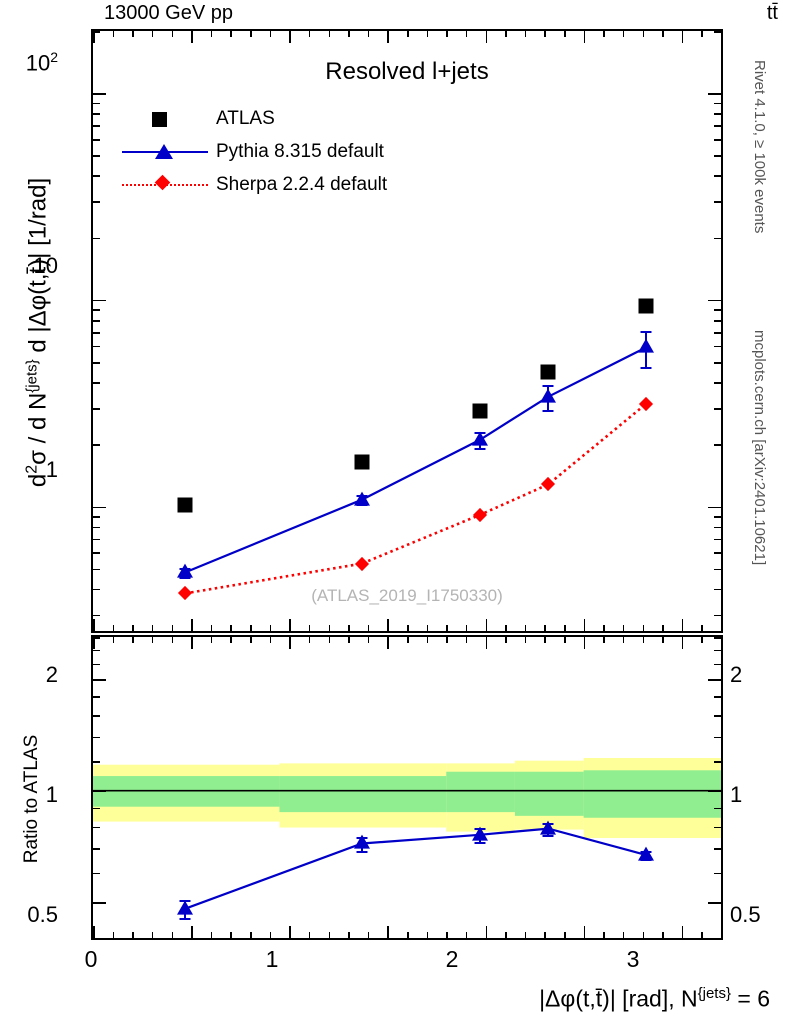  I want to click on main-series-svg, so click(416, 470).